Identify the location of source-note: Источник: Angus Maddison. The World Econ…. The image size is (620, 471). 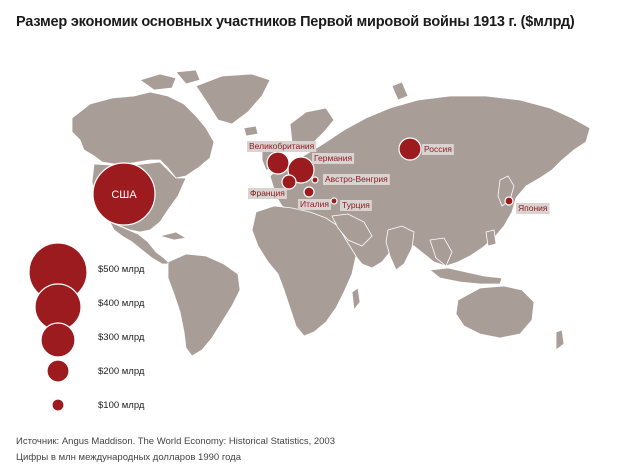
(175, 441).